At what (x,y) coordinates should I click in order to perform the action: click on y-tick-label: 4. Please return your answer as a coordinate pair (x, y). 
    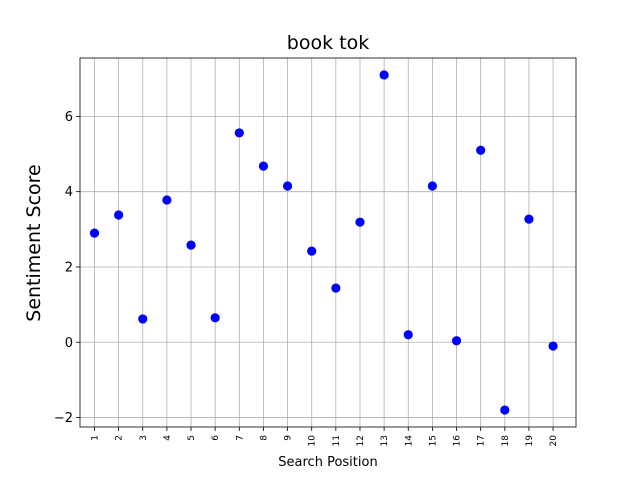
    Looking at the image, I should click on (69, 192).